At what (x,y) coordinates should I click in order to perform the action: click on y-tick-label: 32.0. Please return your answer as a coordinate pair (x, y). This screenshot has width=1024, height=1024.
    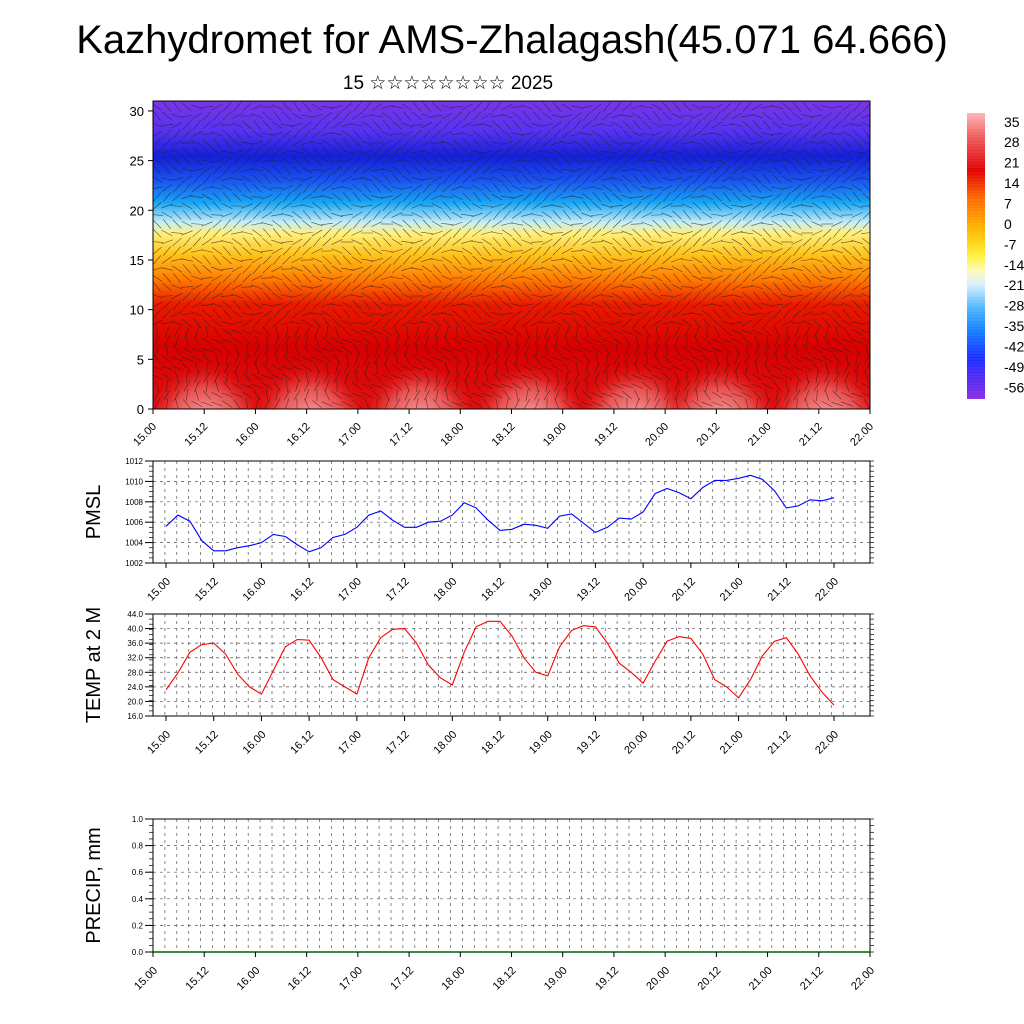
    Looking at the image, I should click on (135, 658).